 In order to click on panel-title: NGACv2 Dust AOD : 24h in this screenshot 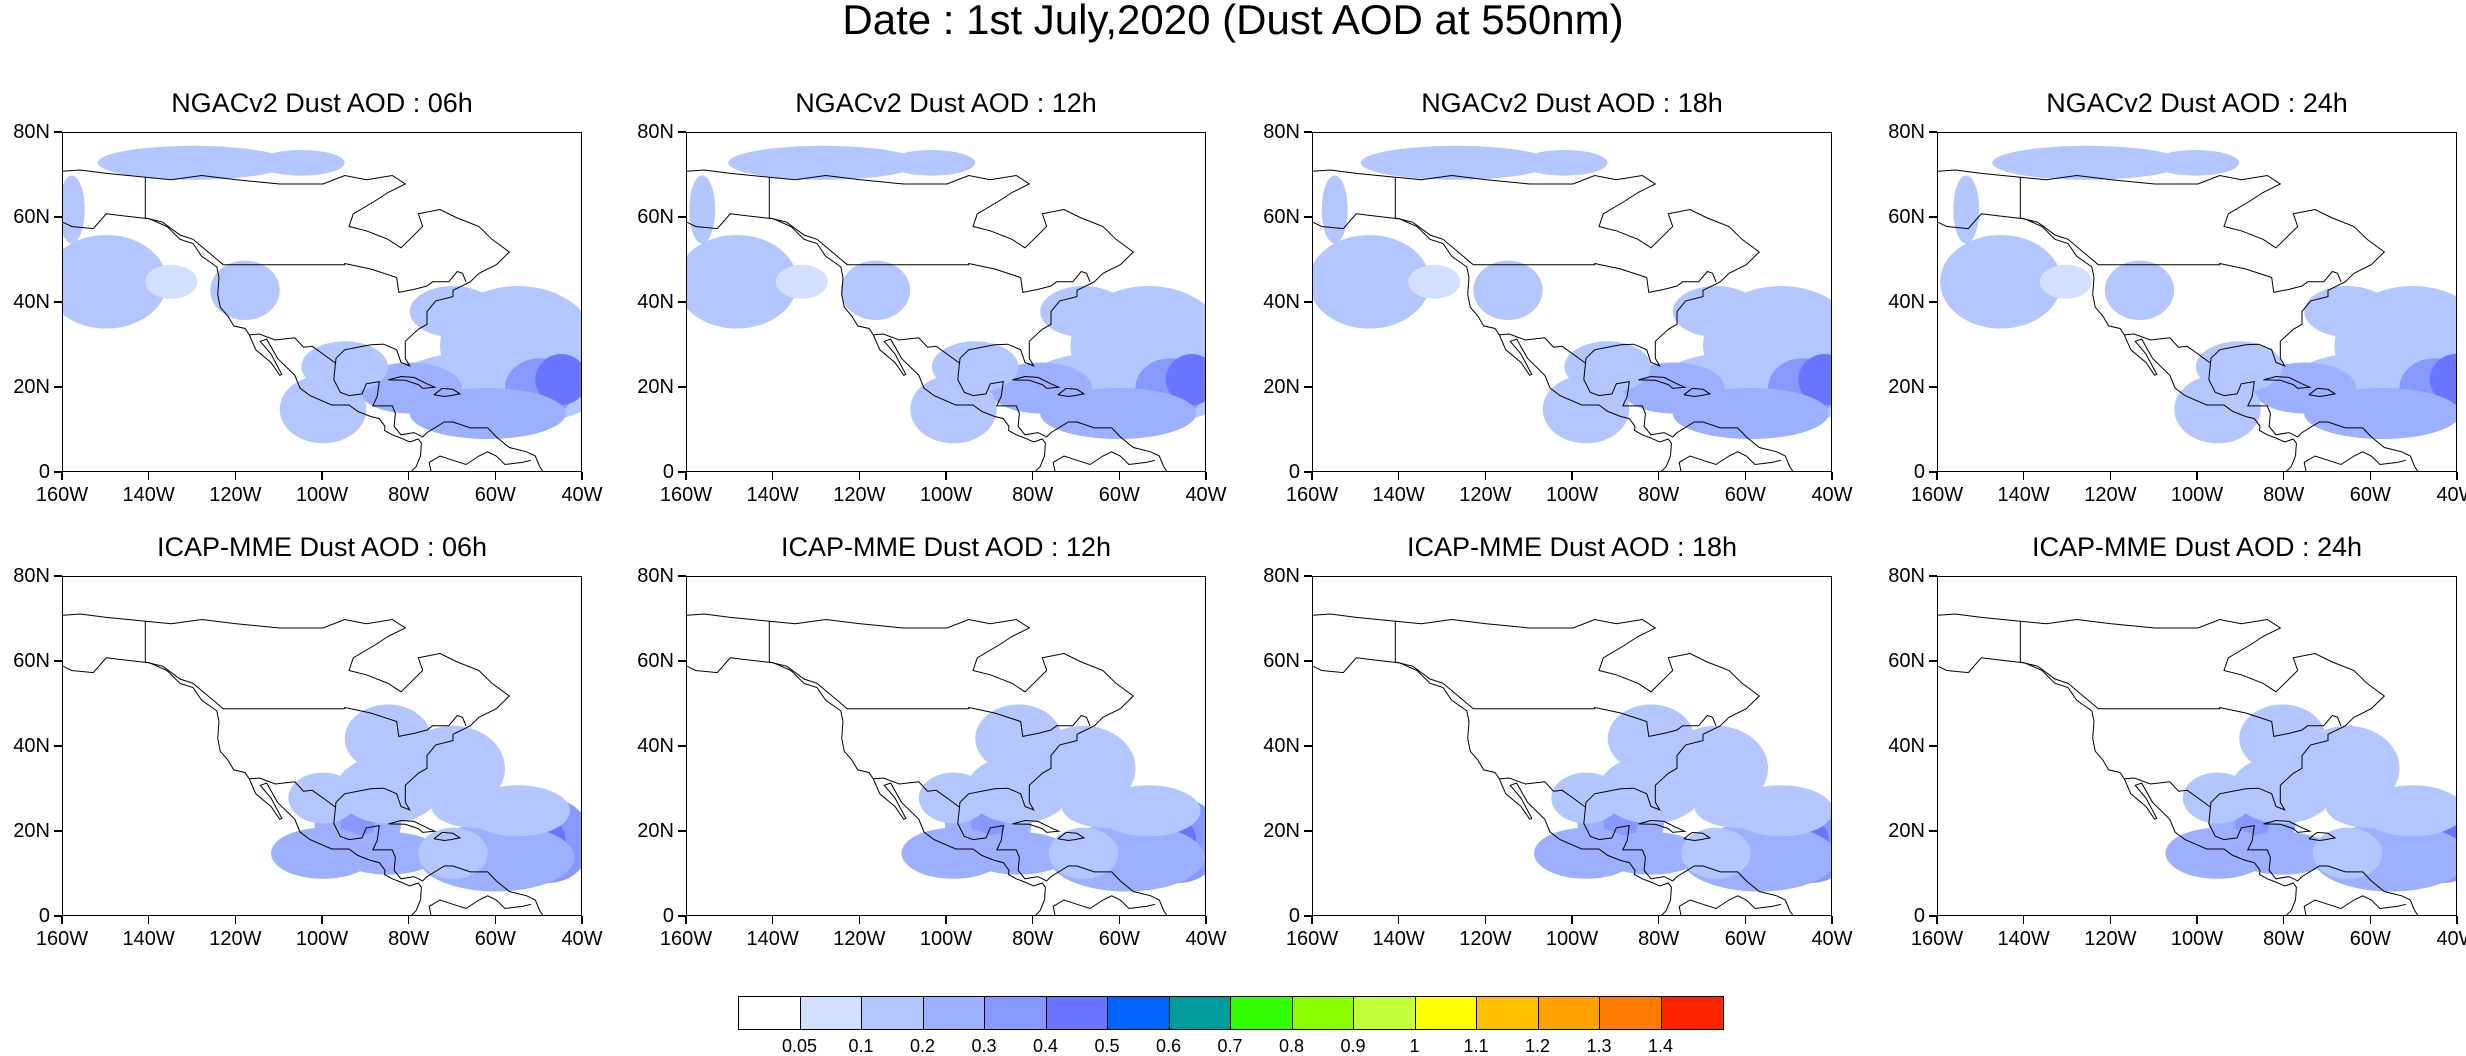, I will do `click(2197, 103)`.